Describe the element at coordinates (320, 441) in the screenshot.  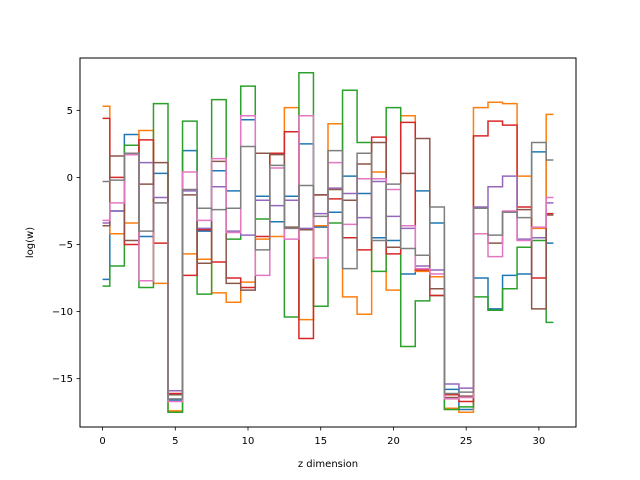
I see `x-tick-label: 15` at that location.